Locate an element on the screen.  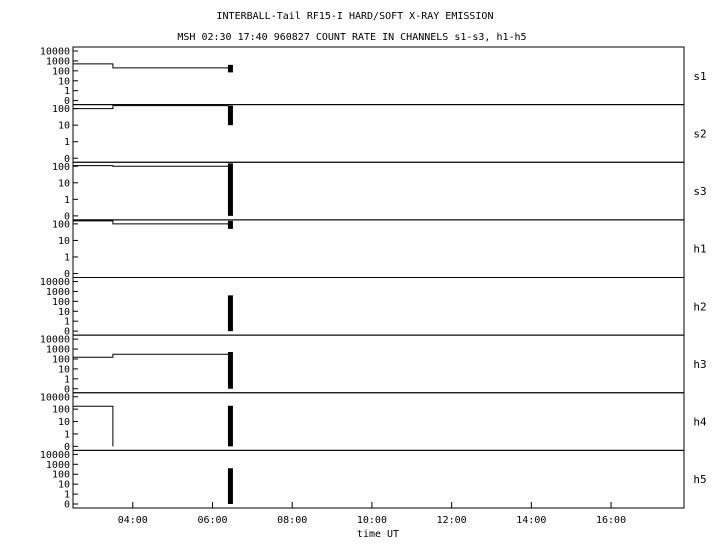
y-tick-label-h1-2: 1 is located at coordinates (67, 257).